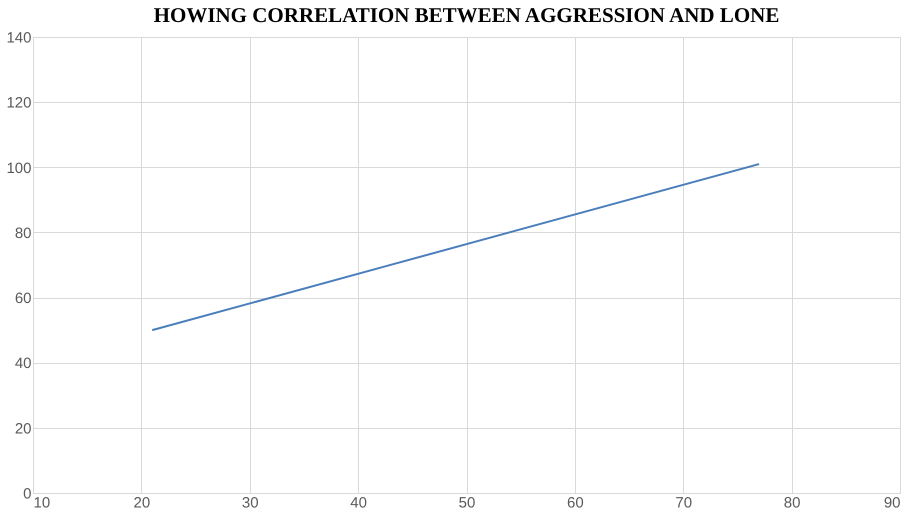 The image size is (912, 521). I want to click on x-tick-label: 70, so click(683, 503).